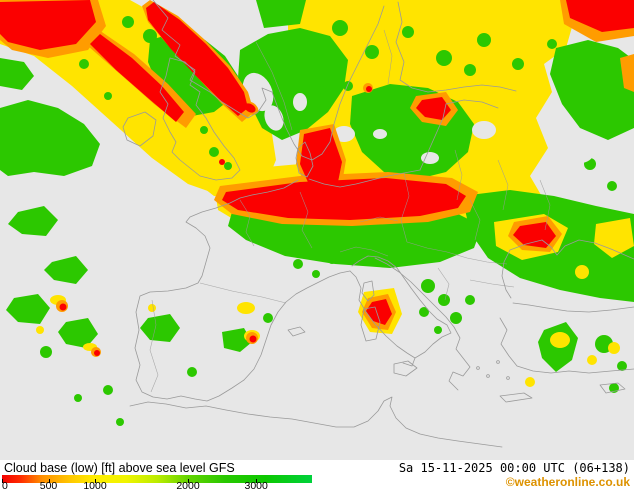 The image size is (634, 490). What do you see at coordinates (567, 482) in the screenshot?
I see `copyright-link: ©weatheronline.co.uk` at bounding box center [567, 482].